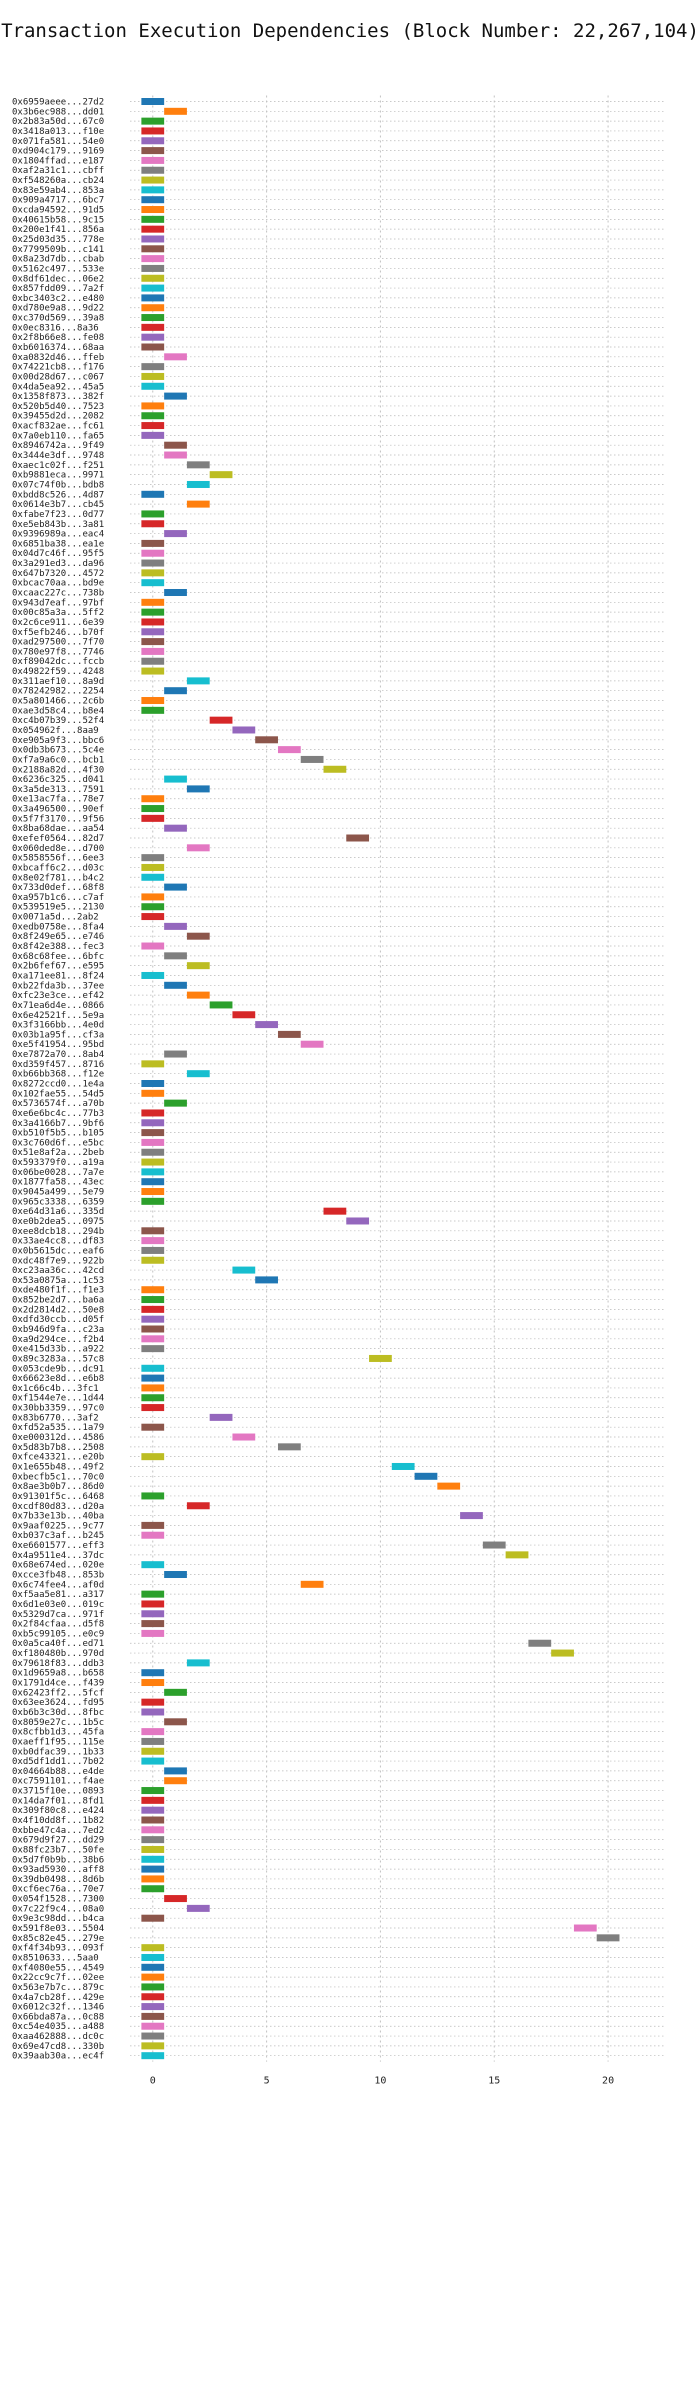 The height and width of the screenshot is (2400, 700). Describe the element at coordinates (267, 2081) in the screenshot. I see `x-tick-label: 5` at that location.